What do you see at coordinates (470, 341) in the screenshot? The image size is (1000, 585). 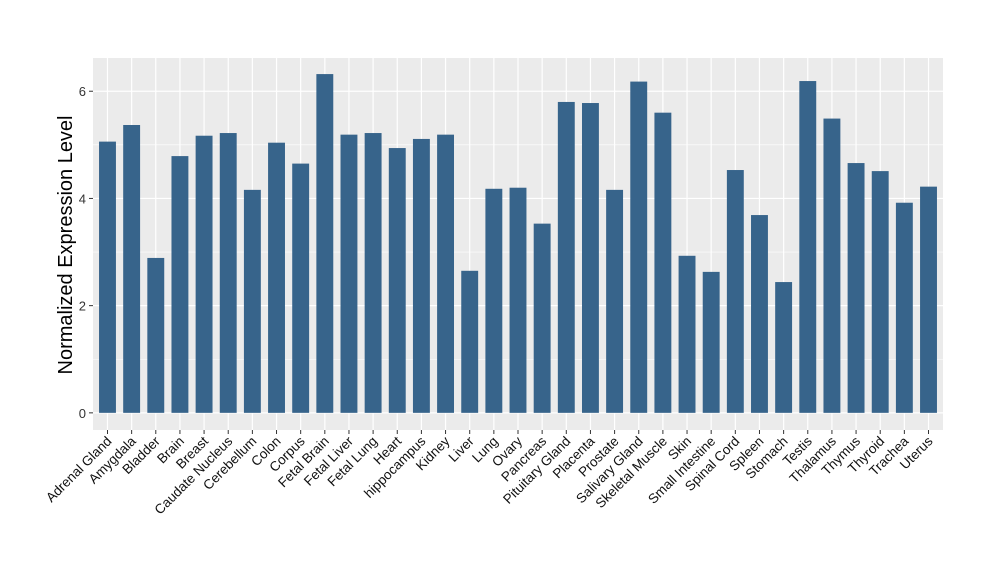 I see `bar-liver` at bounding box center [470, 341].